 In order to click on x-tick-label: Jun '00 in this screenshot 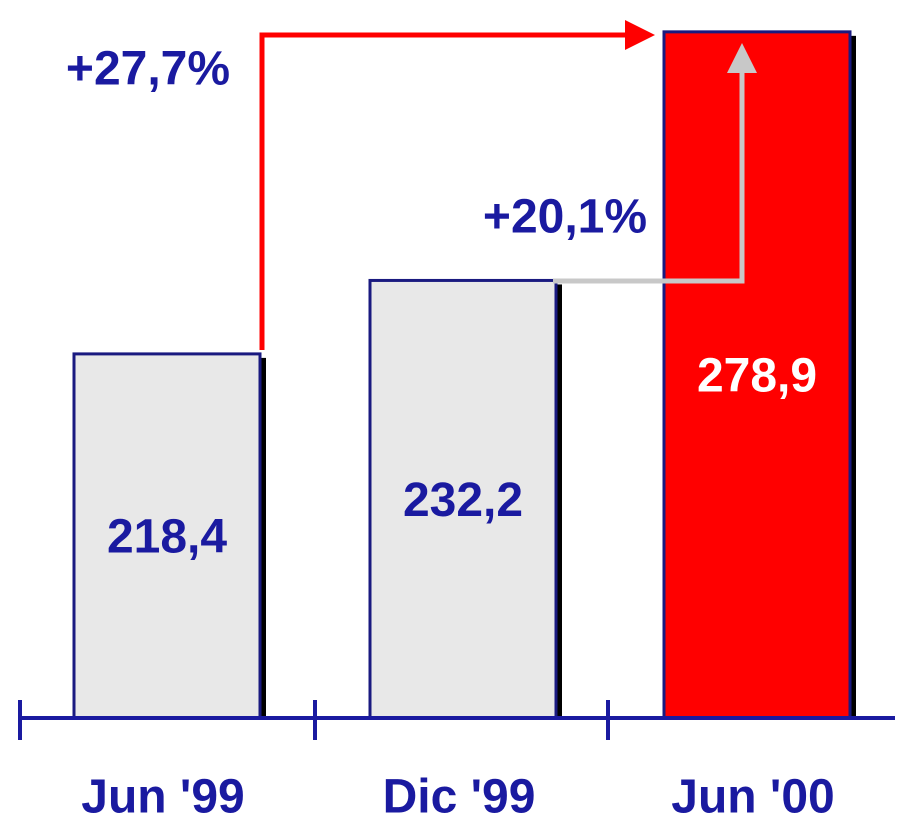, I will do `click(752, 797)`.